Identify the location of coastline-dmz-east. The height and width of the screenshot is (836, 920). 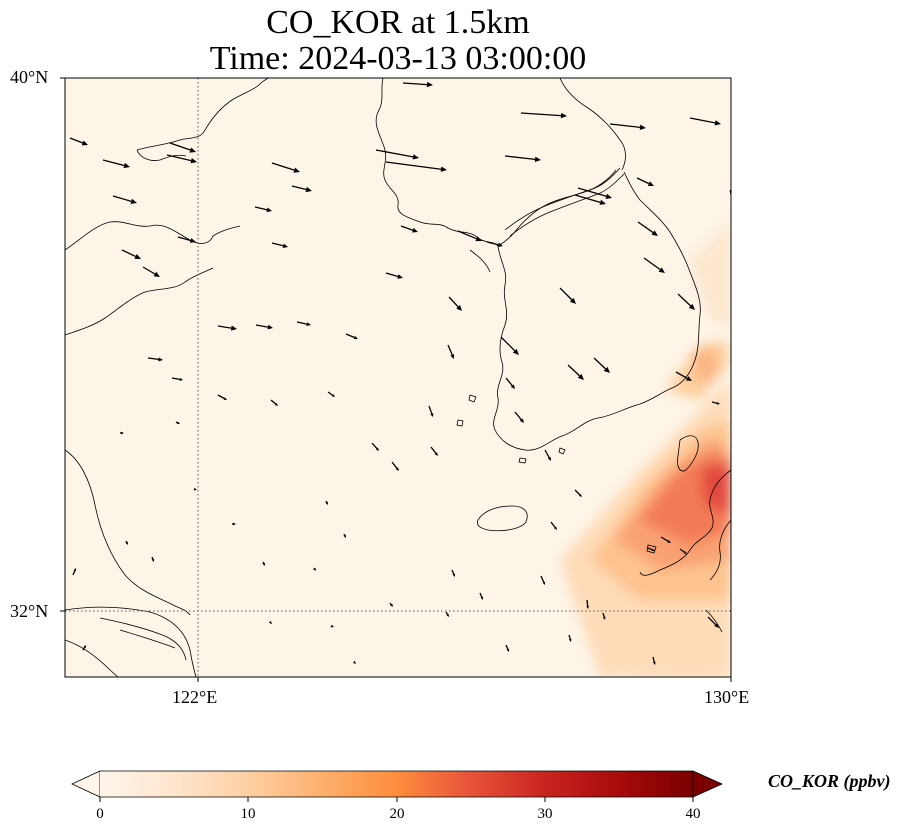
(567, 205).